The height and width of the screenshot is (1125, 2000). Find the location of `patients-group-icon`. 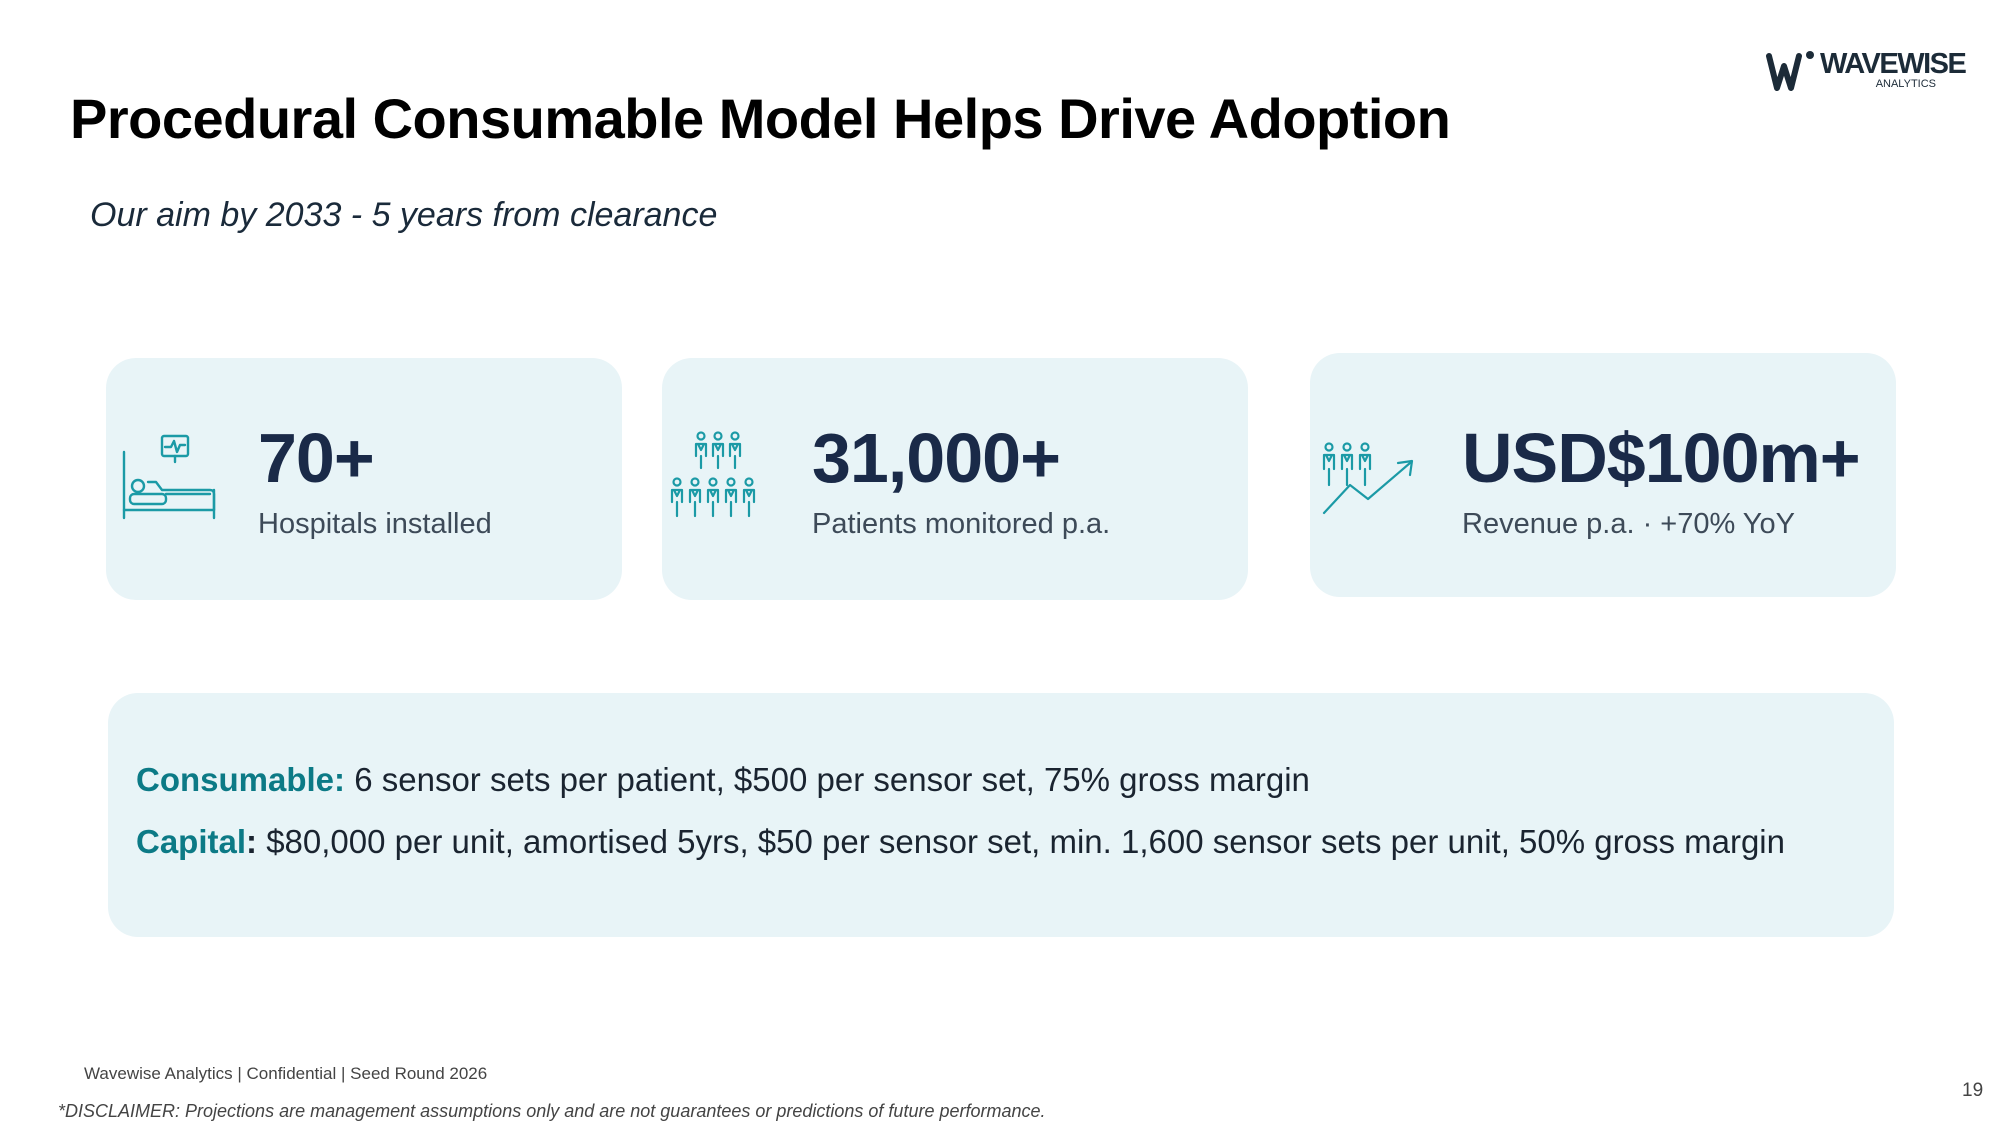

patients-group-icon is located at coordinates (713, 474).